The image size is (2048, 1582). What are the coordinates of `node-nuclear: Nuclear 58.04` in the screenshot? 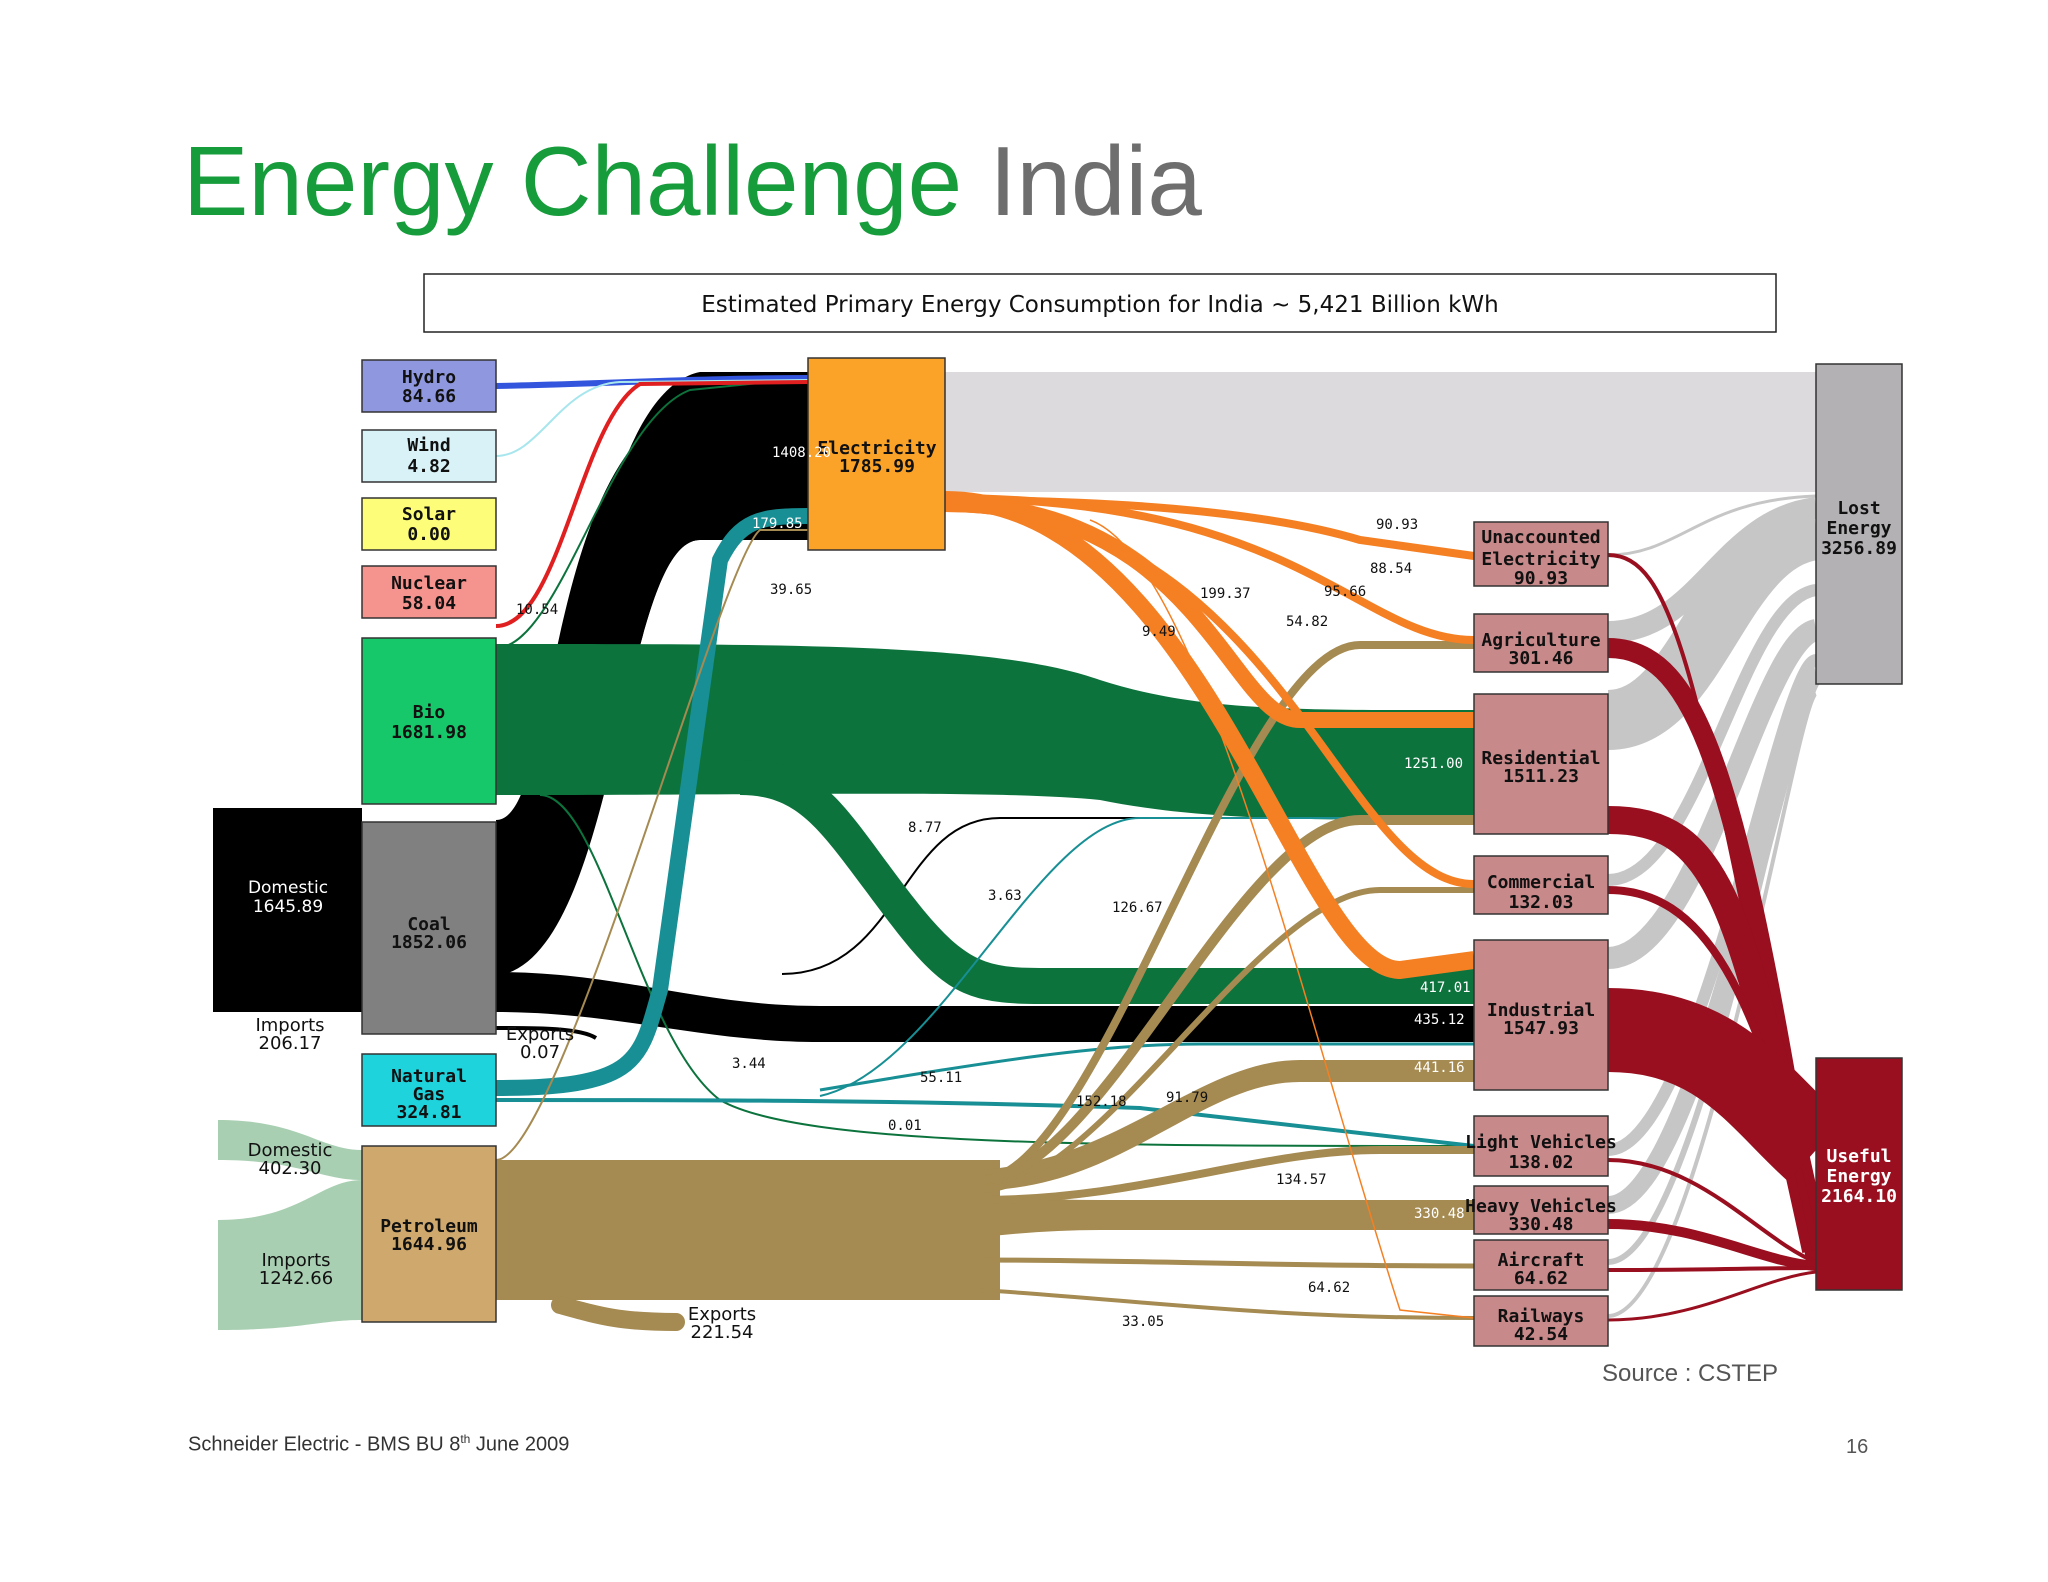 It's located at (429, 592).